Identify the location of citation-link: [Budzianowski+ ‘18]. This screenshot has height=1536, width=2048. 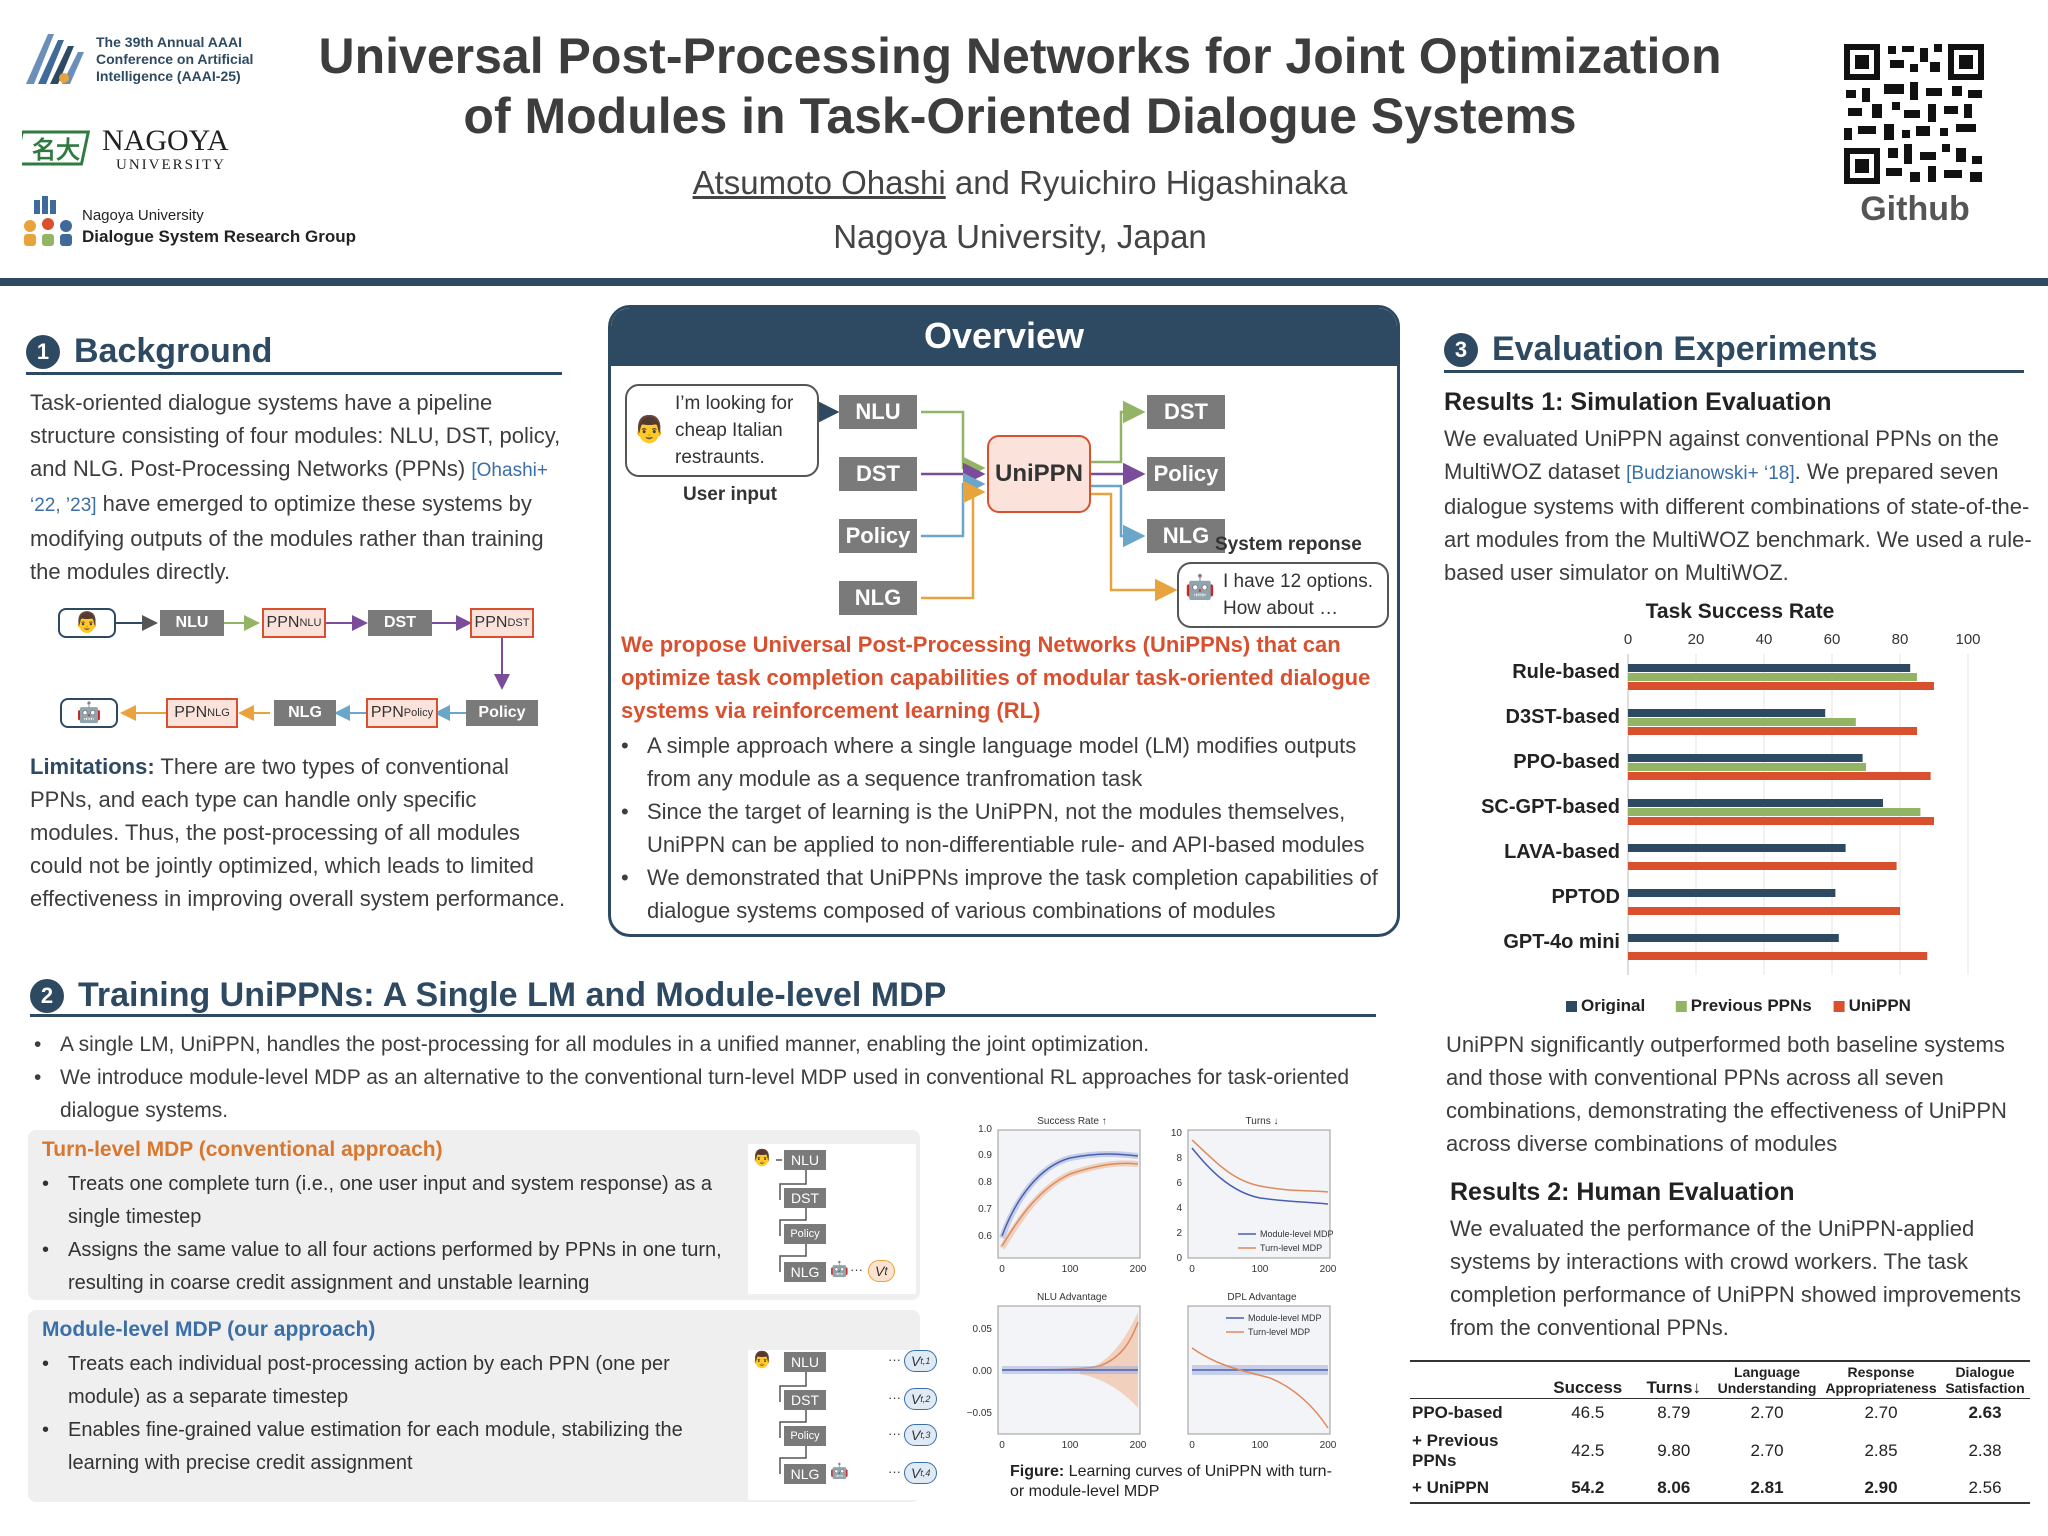
(1710, 473).